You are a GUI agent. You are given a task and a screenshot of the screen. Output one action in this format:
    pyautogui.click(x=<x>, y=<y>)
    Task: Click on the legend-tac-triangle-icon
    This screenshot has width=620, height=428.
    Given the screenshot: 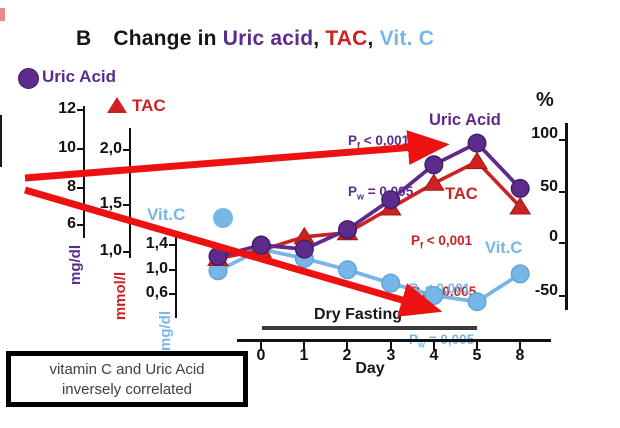 What is the action you would take?
    pyautogui.click(x=117, y=105)
    